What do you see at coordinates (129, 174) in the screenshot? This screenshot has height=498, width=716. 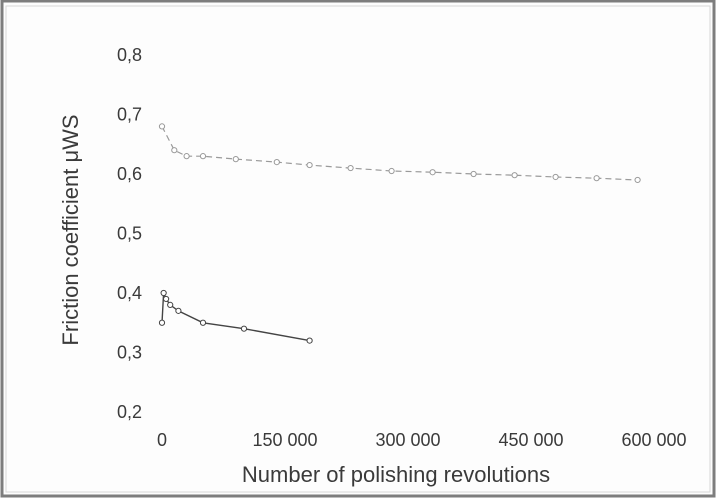 I see `y-tick-label: 0,6` at bounding box center [129, 174].